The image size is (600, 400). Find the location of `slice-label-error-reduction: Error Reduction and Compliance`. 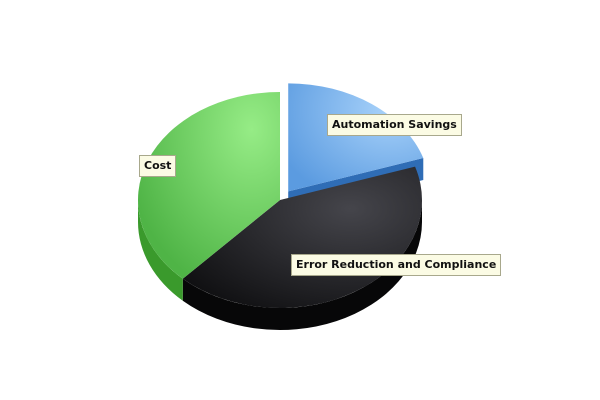

slice-label-error-reduction: Error Reduction and Compliance is located at coordinates (396, 265).